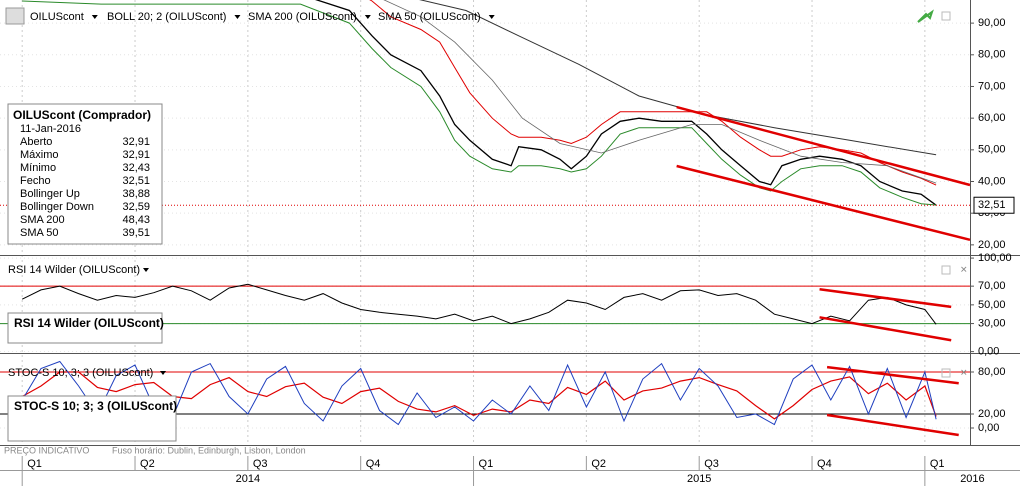  Describe the element at coordinates (46, 450) in the screenshot. I see `footer-note: PREÇO INDICATIVO` at that location.